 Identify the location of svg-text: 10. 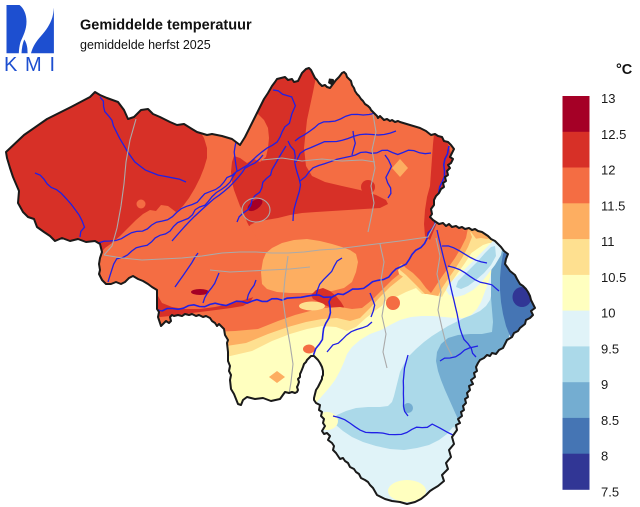
(608, 313).